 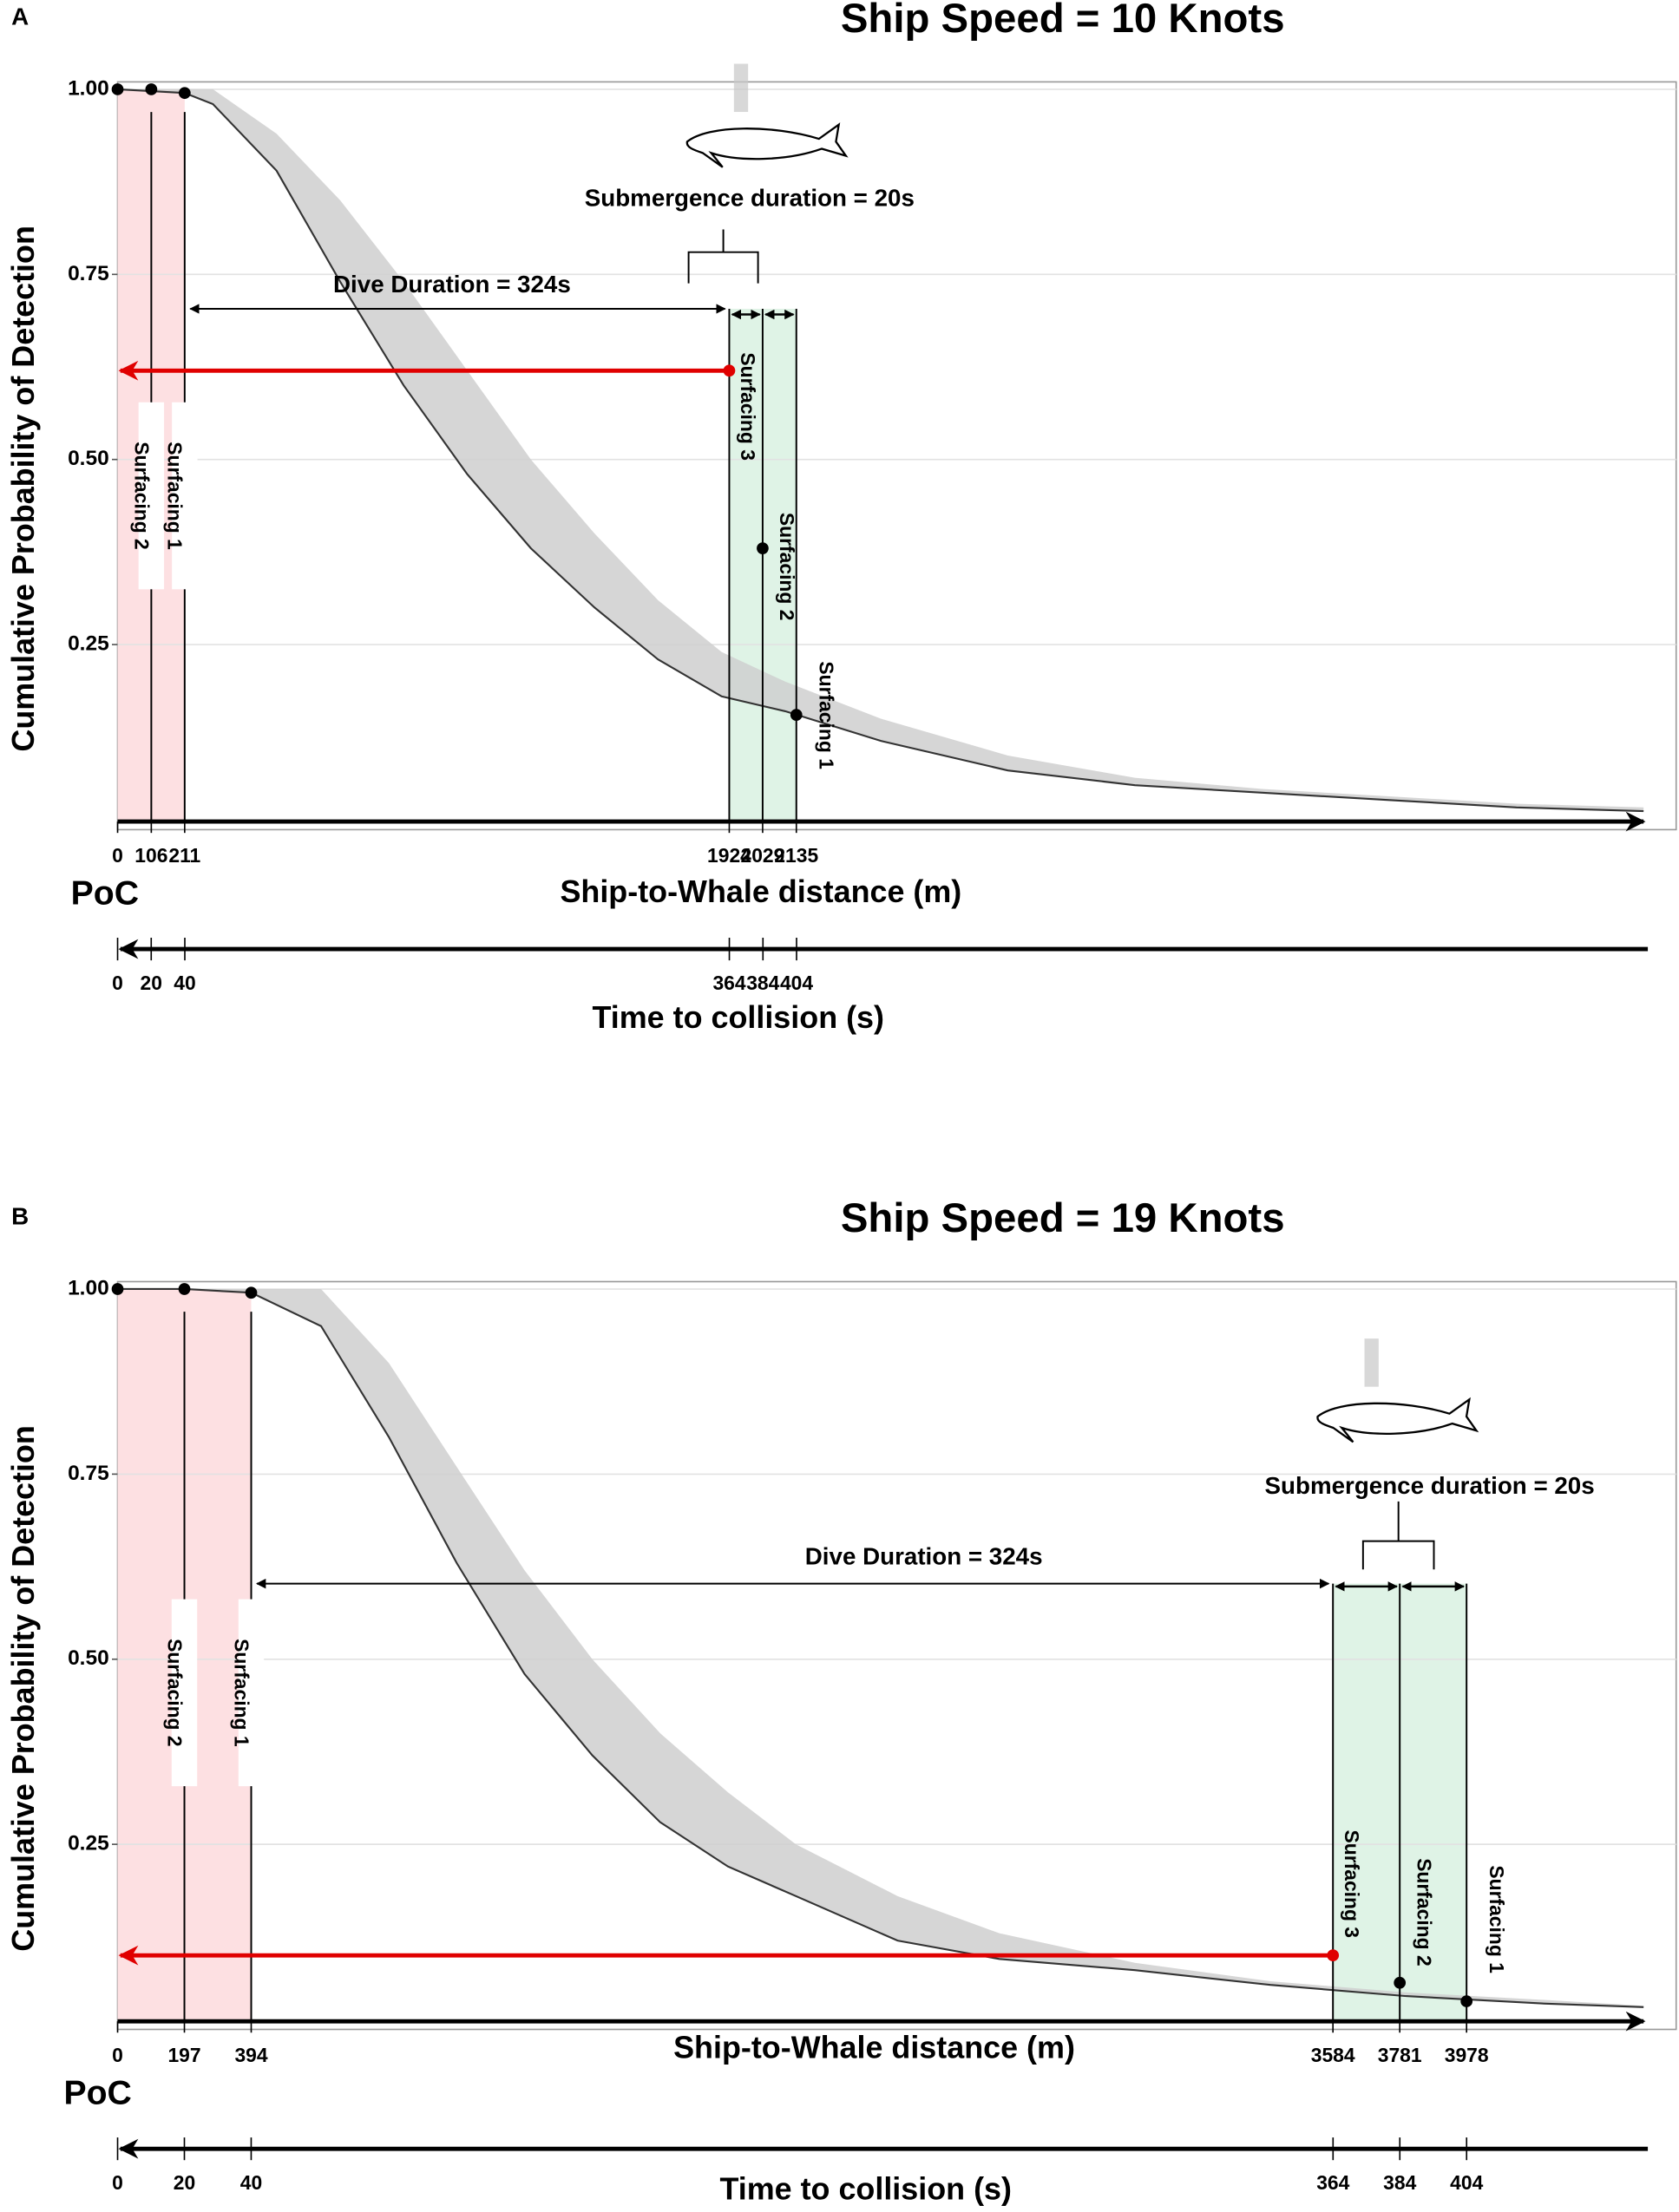 What do you see at coordinates (729, 855) in the screenshot?
I see `x-tick-label: 1924` at bounding box center [729, 855].